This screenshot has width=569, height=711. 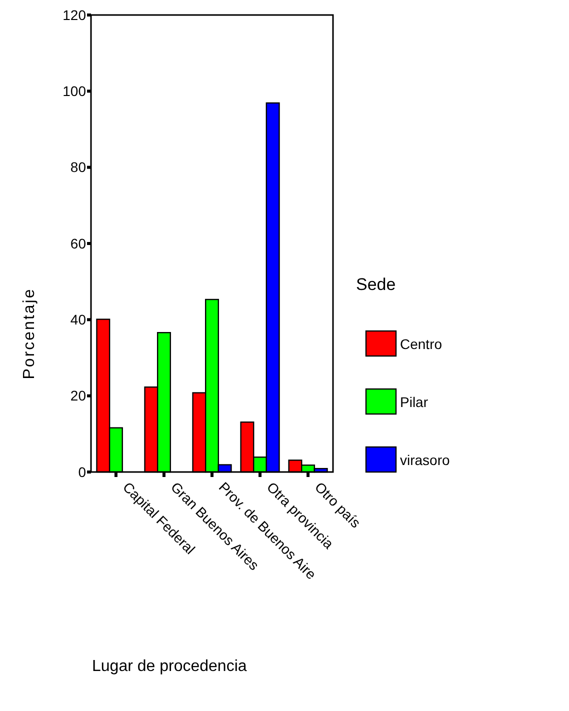 I want to click on y-tick-label: 40, so click(x=78, y=320).